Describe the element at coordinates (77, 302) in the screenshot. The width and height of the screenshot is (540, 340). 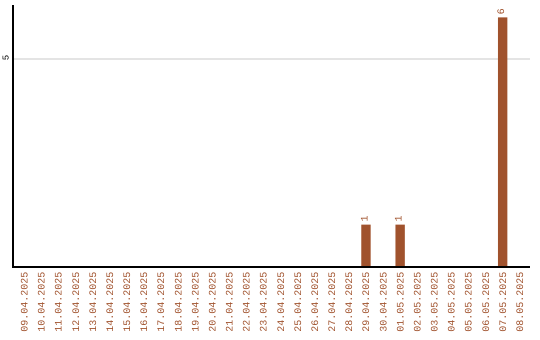
I see `x-tick-label: 12.04.2025` at that location.